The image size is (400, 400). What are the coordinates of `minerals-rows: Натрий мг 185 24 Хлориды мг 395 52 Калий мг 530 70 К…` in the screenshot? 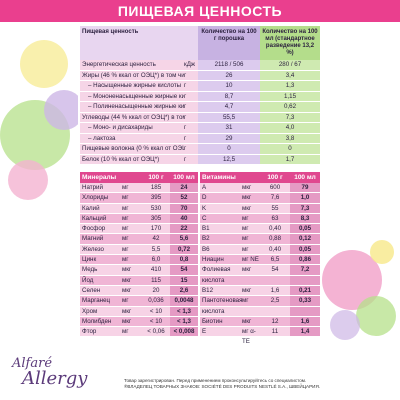 It's located at (139, 260).